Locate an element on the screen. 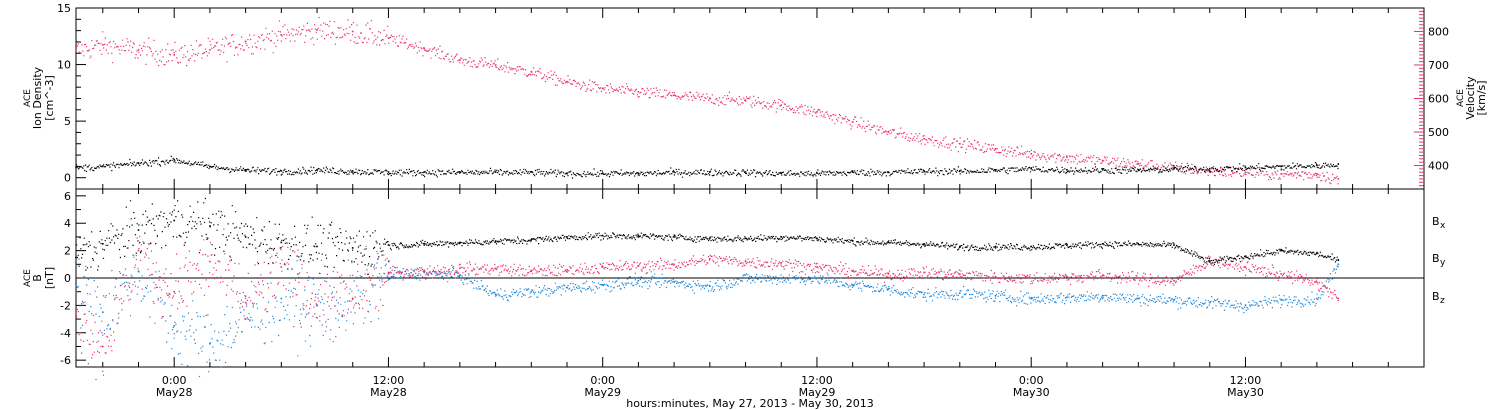 This screenshot has height=410, width=1500. density-axis-ticks: 0 5 10 15 is located at coordinates (71, 96).